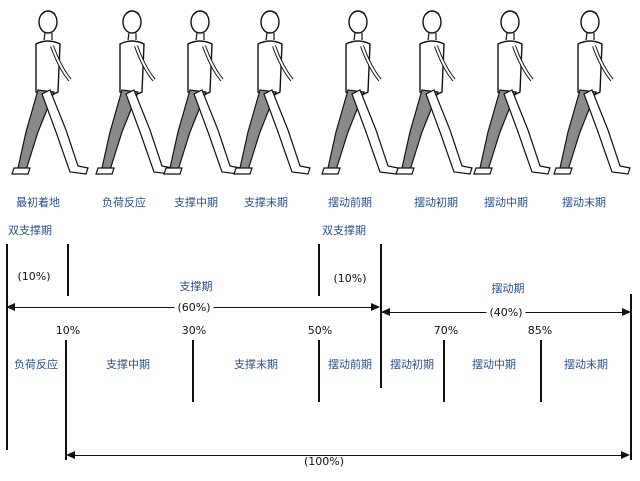 The height and width of the screenshot is (481, 640). Describe the element at coordinates (68, 330) in the screenshot. I see `mark-10: 10%` at that location.